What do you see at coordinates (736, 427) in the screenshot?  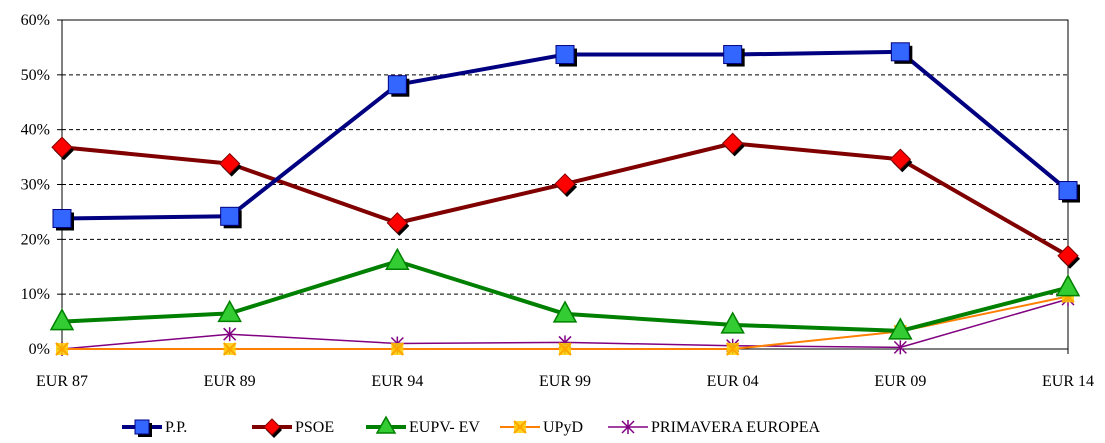 I see `legend-label: PRIMAVERA EUROPEA` at bounding box center [736, 427].